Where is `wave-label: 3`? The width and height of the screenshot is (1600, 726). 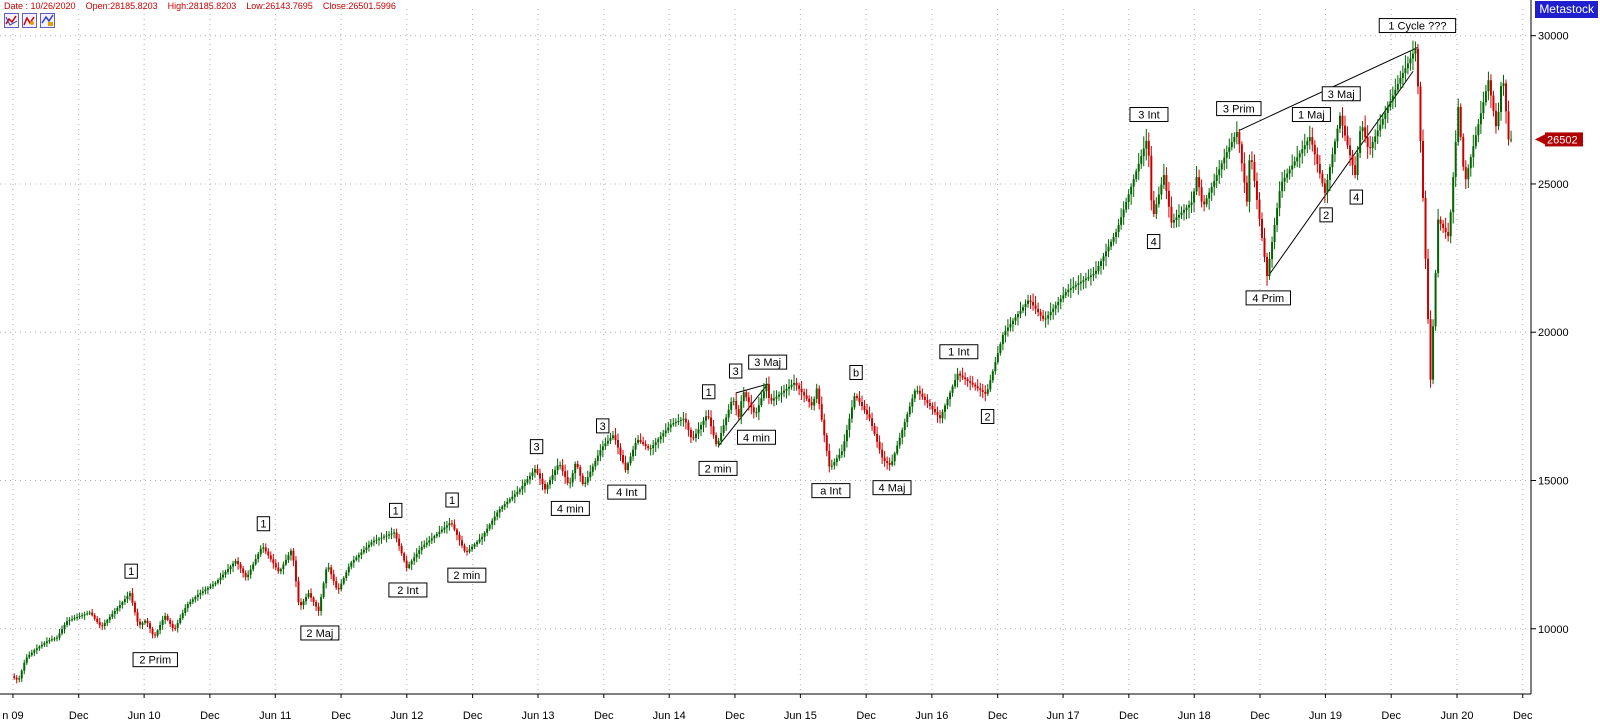
wave-label: 3 is located at coordinates (735, 371).